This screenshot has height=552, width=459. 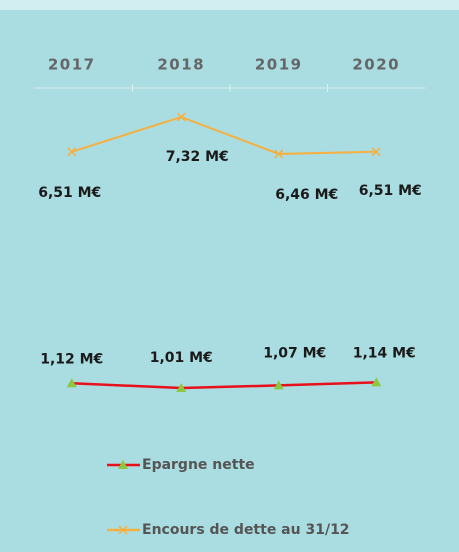 What do you see at coordinates (229, 5) in the screenshot?
I see `top-band` at bounding box center [229, 5].